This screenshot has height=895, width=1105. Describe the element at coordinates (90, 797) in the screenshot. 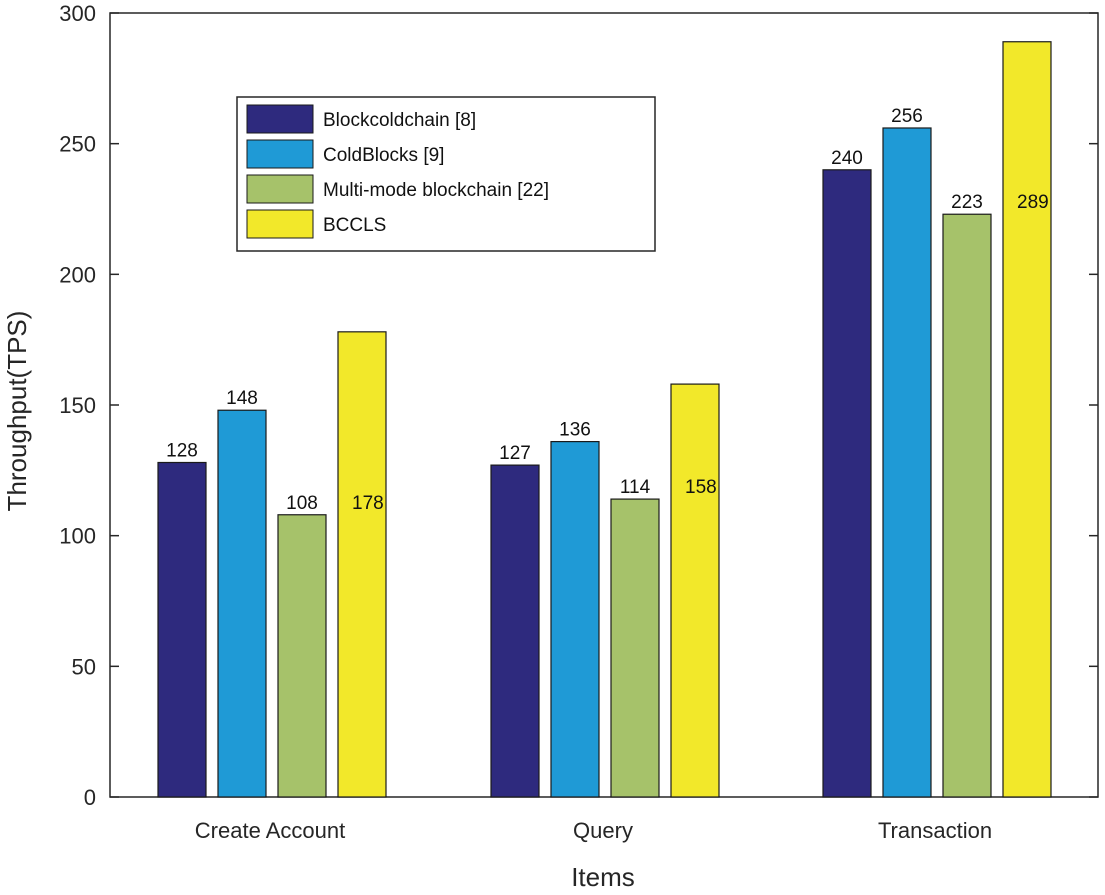

I see `y-tick-label: 0` at that location.